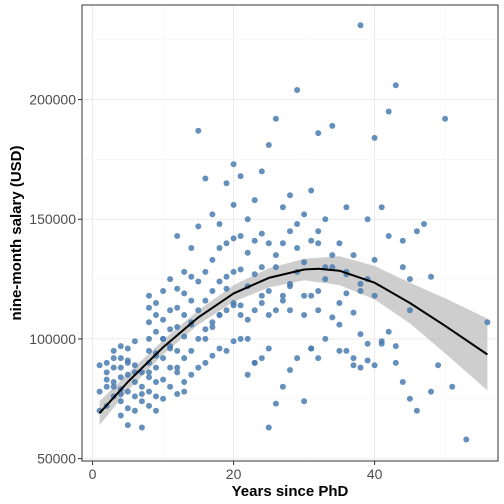  I want to click on y-axis-title: nine-month salary (USD), so click(16, 232).